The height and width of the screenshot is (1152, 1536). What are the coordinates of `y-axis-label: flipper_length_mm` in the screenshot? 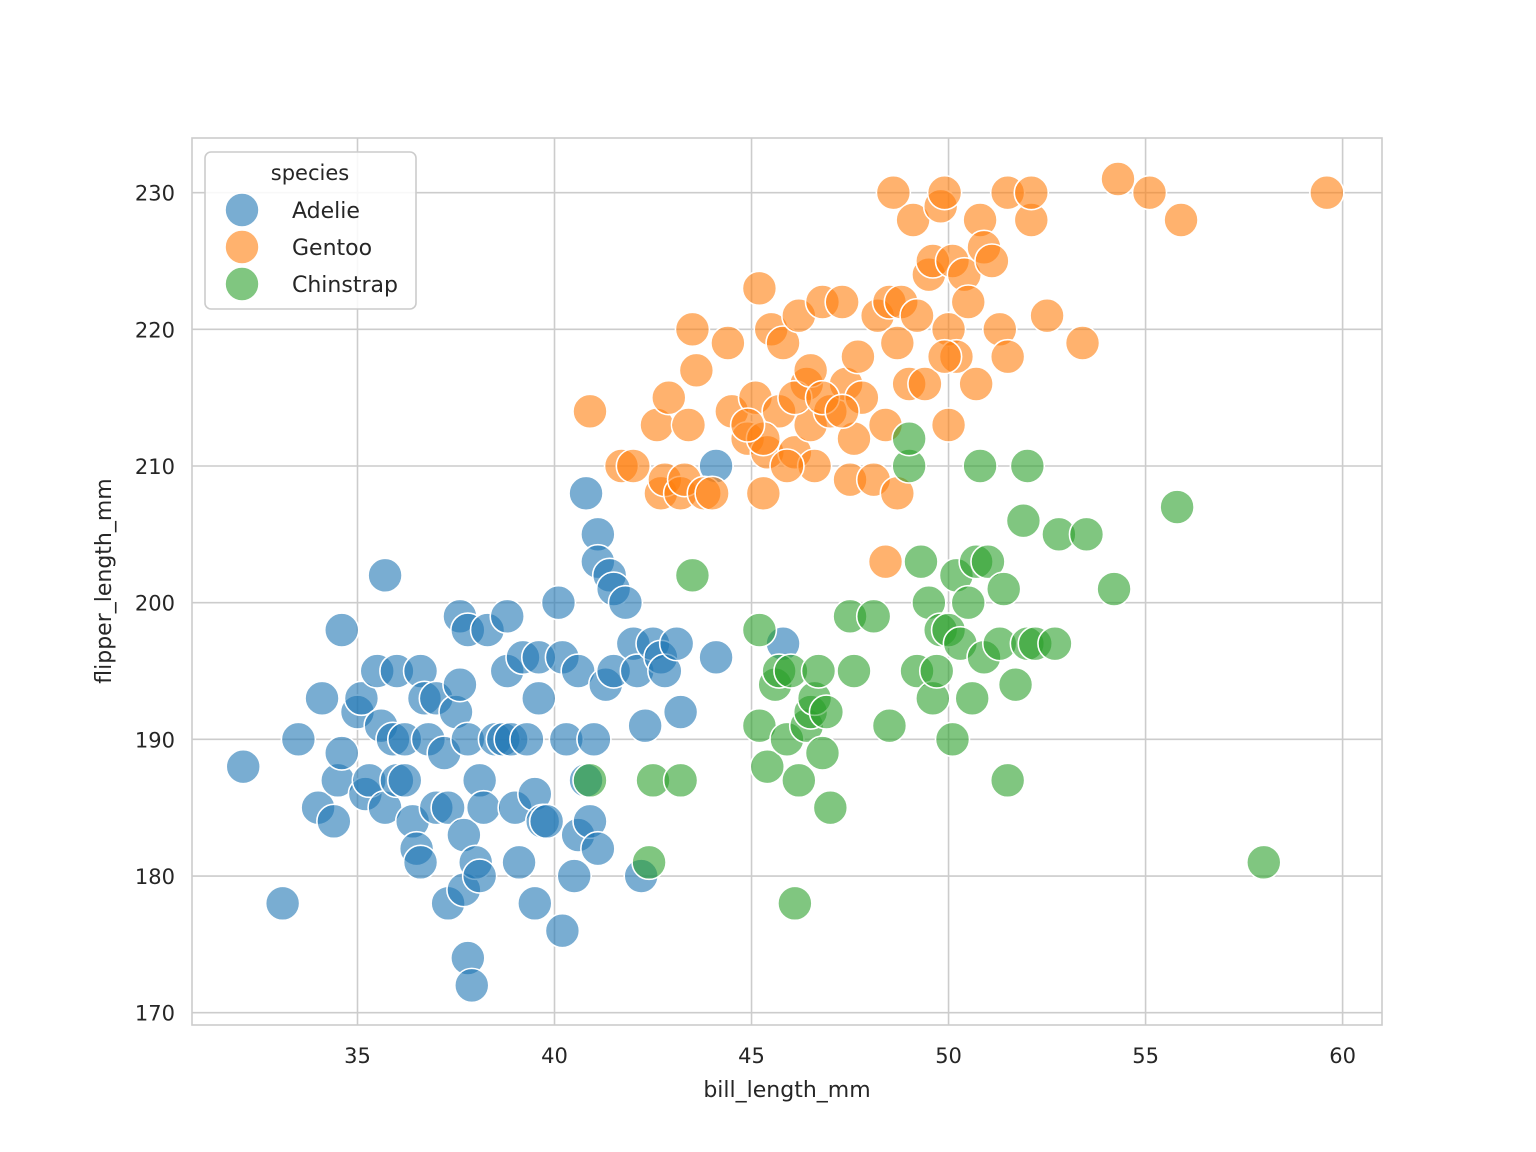 It's located at (104, 580).